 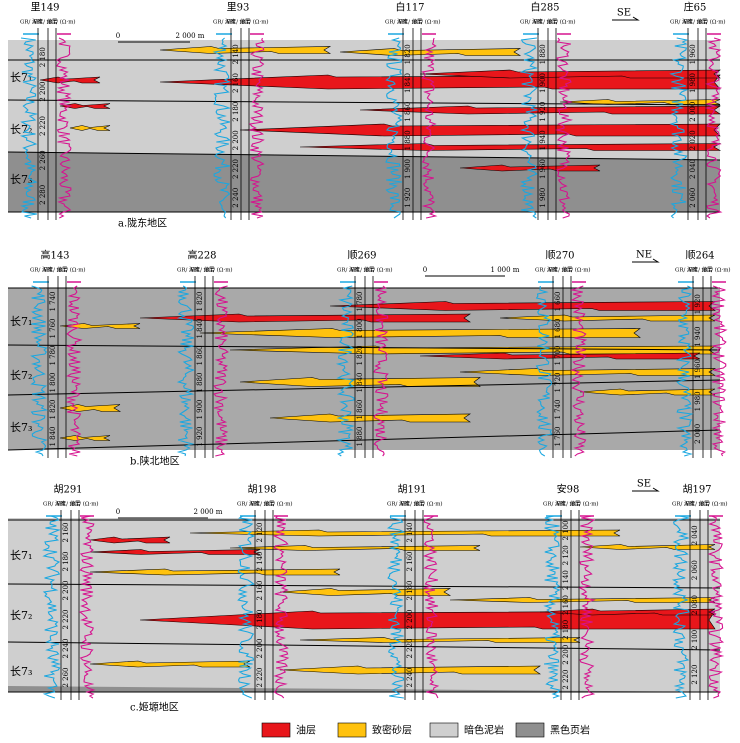 What do you see at coordinates (364, 646) in the screenshot?
I see `layer-boundary` at bounding box center [364, 646].